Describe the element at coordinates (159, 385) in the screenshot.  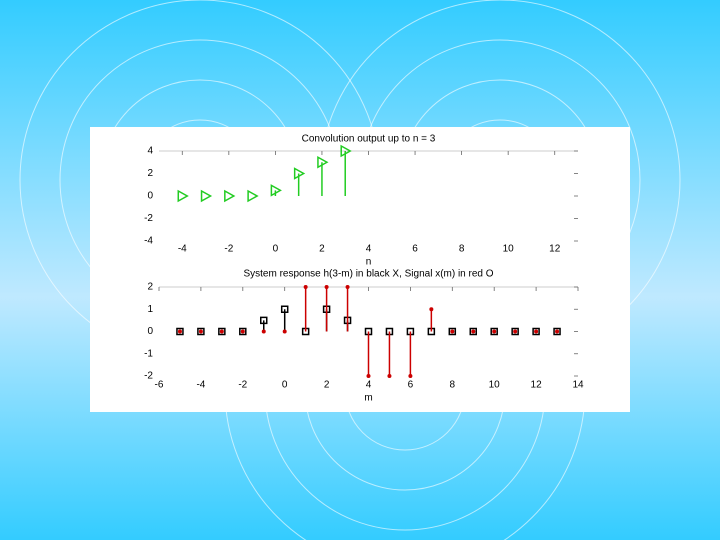
I see `x-tick-label: -6` at that location.